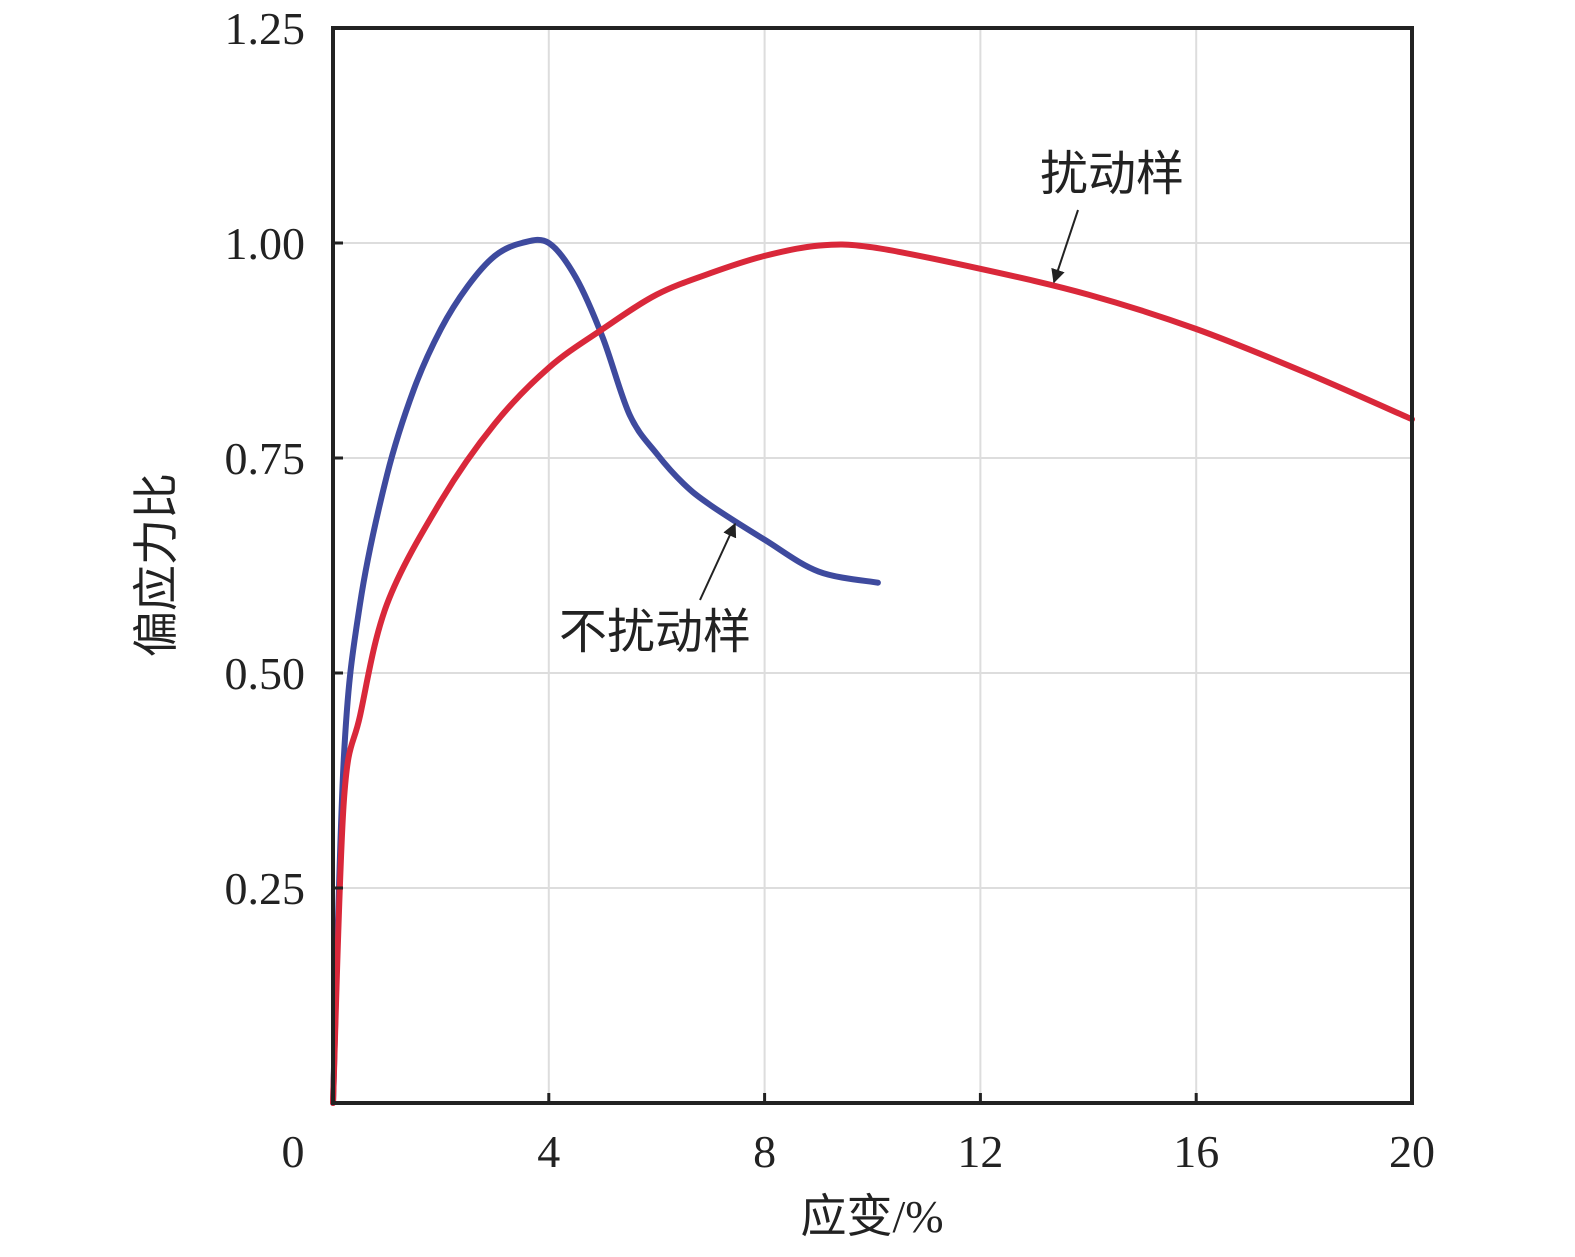 This screenshot has height=1257, width=1575. What do you see at coordinates (1112, 174) in the screenshot?
I see `annotation: 扰动样` at bounding box center [1112, 174].